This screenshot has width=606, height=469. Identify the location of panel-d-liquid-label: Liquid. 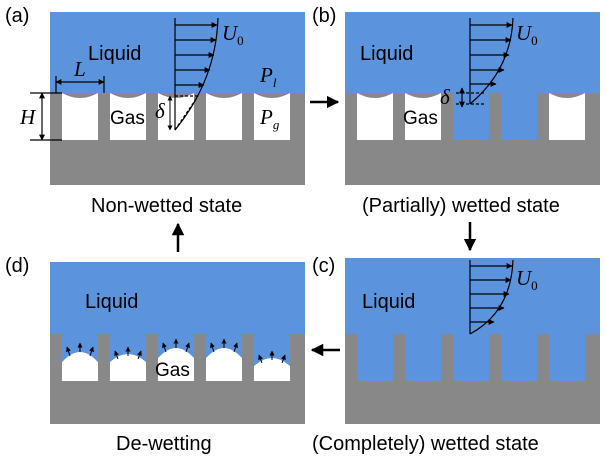
(111, 302).